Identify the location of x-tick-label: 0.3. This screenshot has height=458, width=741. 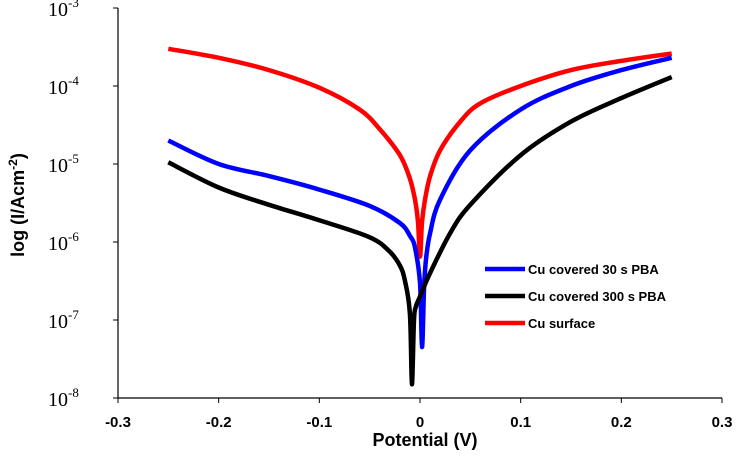
(722, 422).